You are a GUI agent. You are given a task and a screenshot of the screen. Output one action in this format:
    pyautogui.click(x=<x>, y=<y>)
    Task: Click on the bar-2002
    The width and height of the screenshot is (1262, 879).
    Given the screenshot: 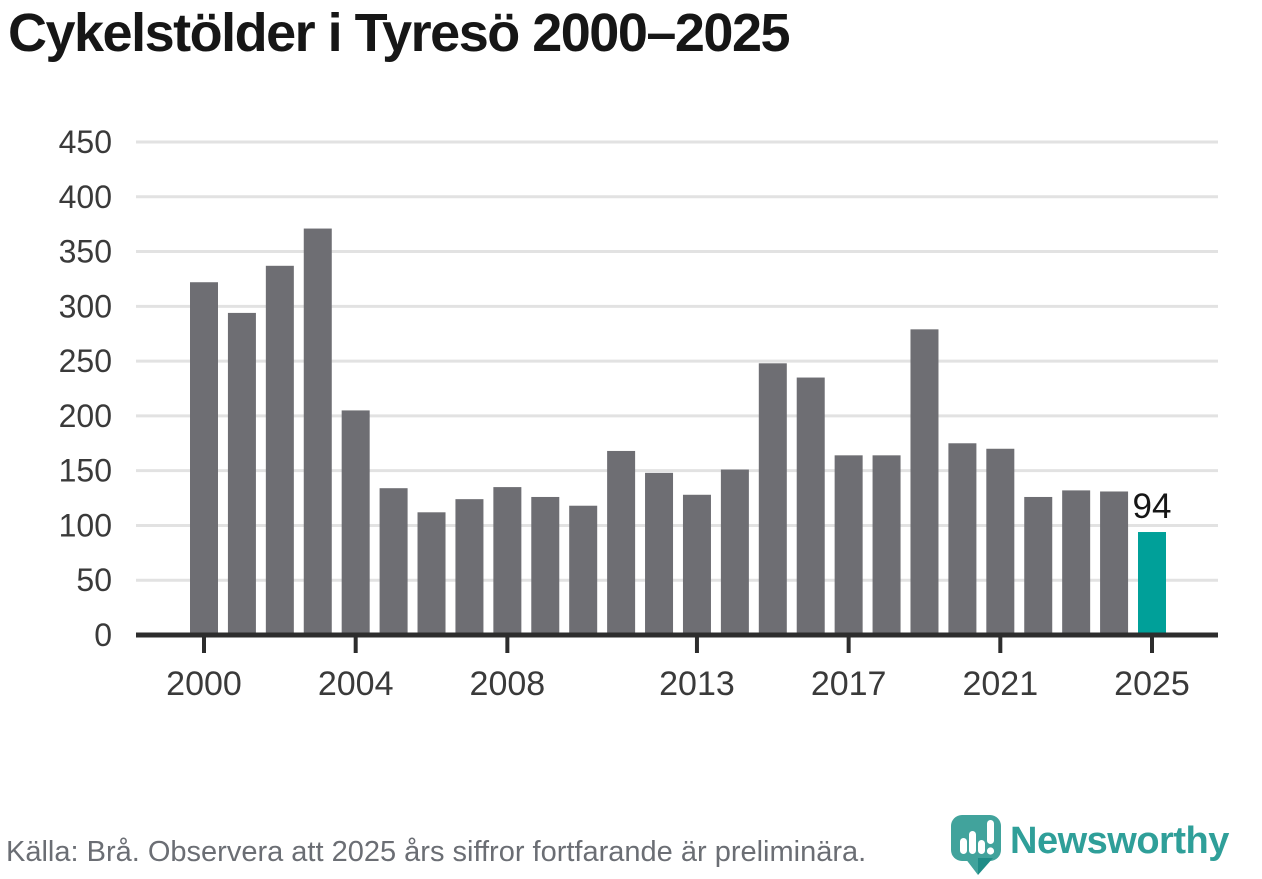 What is the action you would take?
    pyautogui.click(x=279, y=450)
    